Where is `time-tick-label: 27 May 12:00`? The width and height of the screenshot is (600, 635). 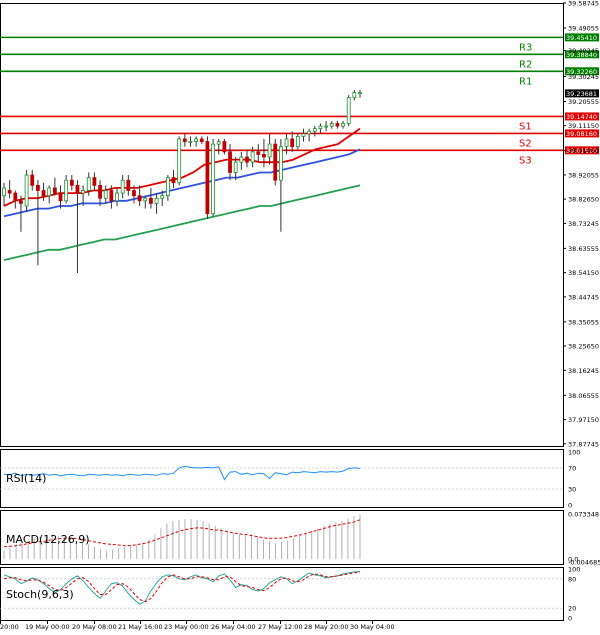 time-tick-label: 27 May 12:00 is located at coordinates (280, 627).